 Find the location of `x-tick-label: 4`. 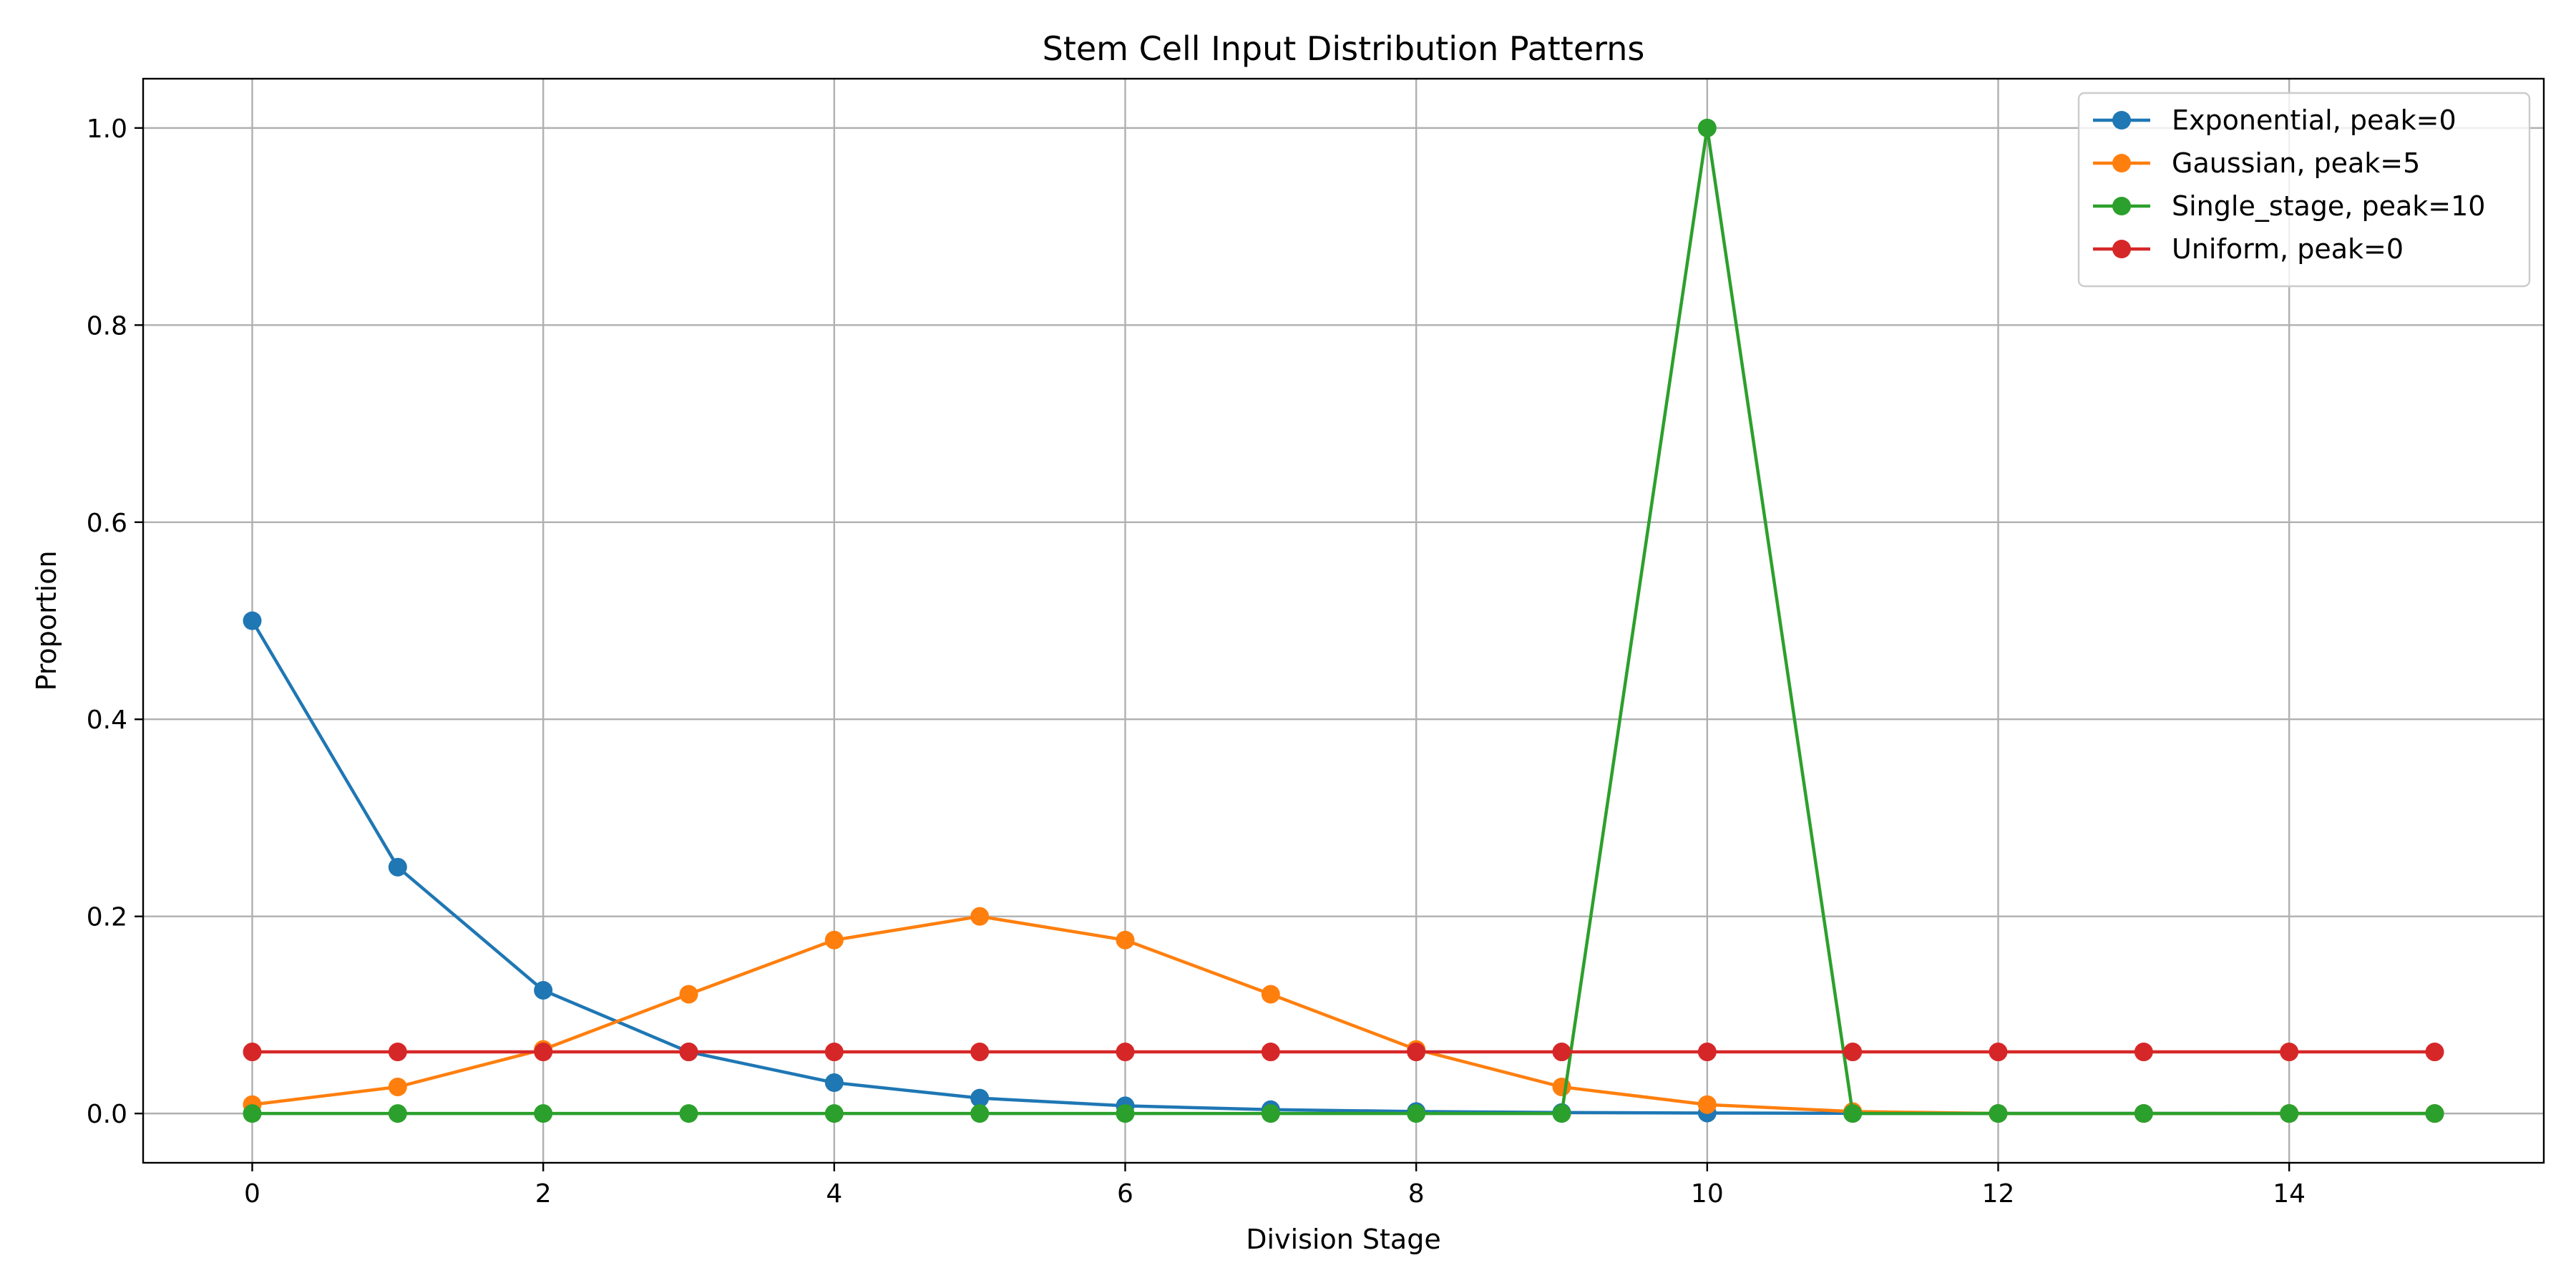

x-tick-label: 4 is located at coordinates (834, 1194).